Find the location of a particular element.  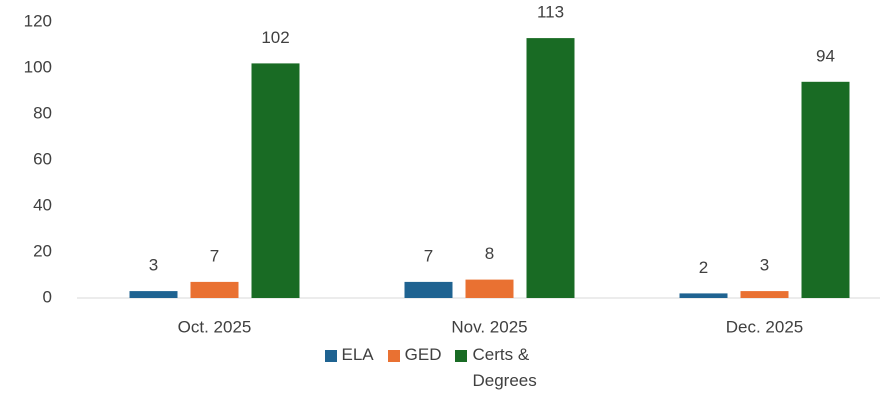

legend-item: ELA is located at coordinates (349, 356).